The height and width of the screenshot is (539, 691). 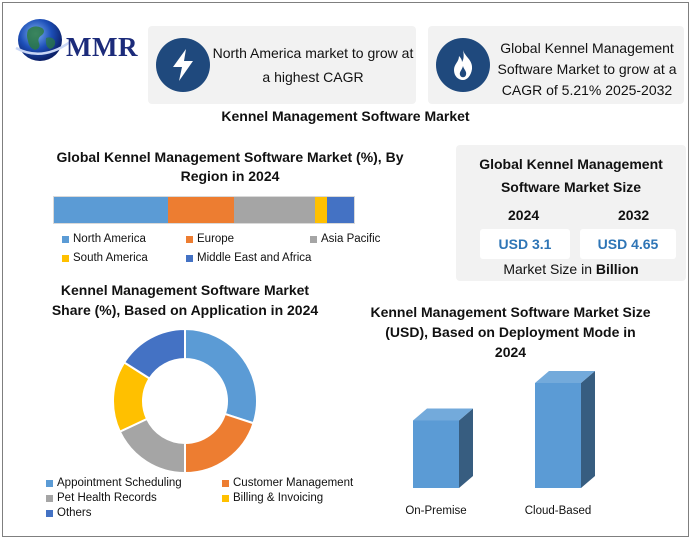 I want to click on legend-item-others: Others, so click(x=69, y=513).